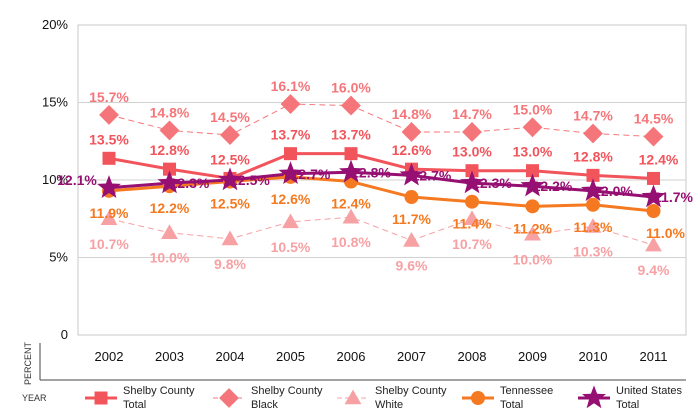 The width and height of the screenshot is (700, 420). I want to click on x-tick-label: 2011, so click(654, 356).